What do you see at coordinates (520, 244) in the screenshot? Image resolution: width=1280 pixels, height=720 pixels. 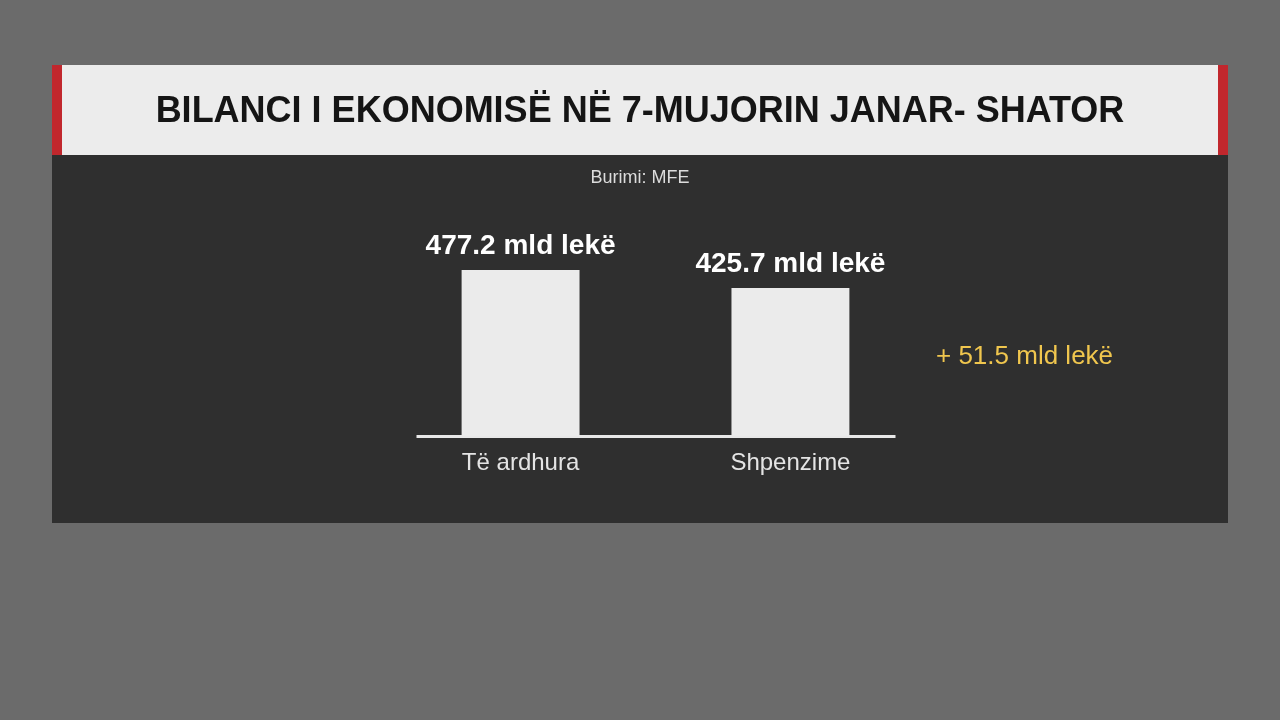 I see `data-label: 477.2 mld lekë` at bounding box center [520, 244].